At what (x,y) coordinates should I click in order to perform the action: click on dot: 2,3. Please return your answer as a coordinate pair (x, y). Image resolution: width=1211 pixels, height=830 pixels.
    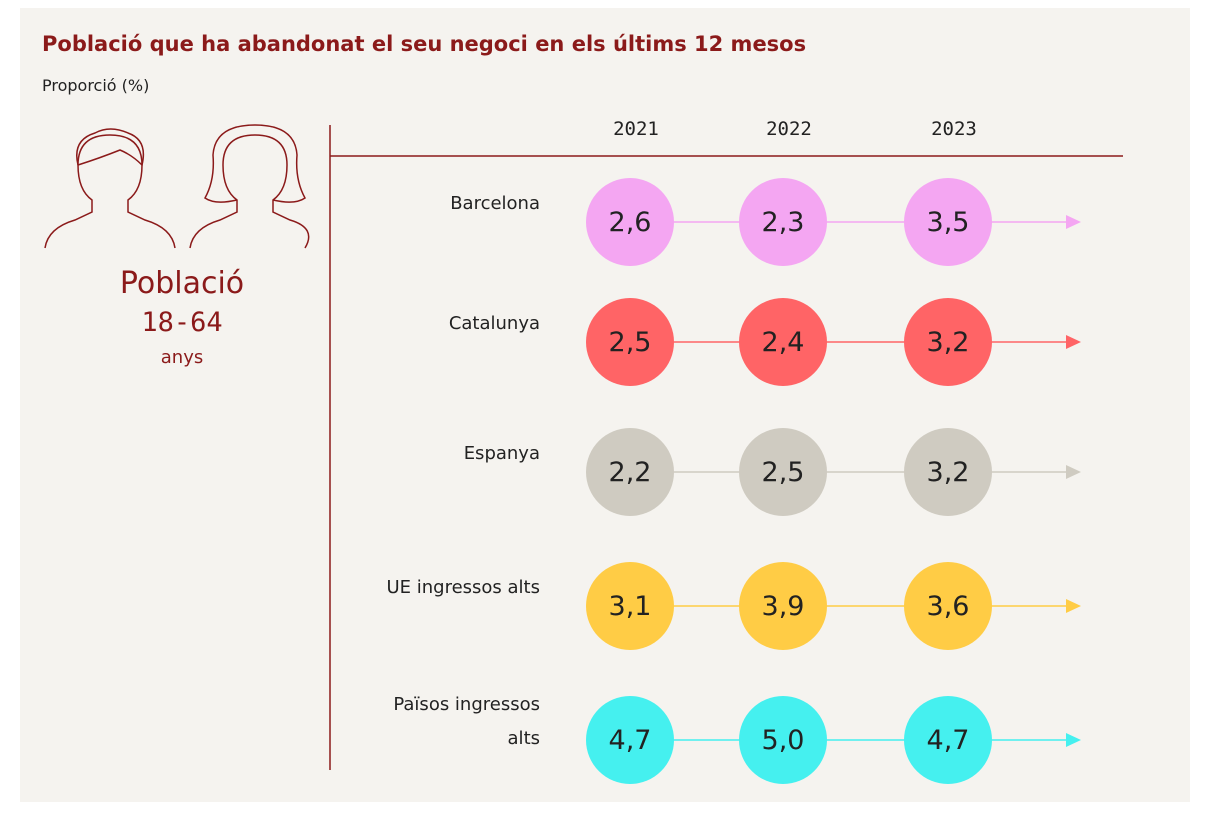
    Looking at the image, I should click on (783, 222).